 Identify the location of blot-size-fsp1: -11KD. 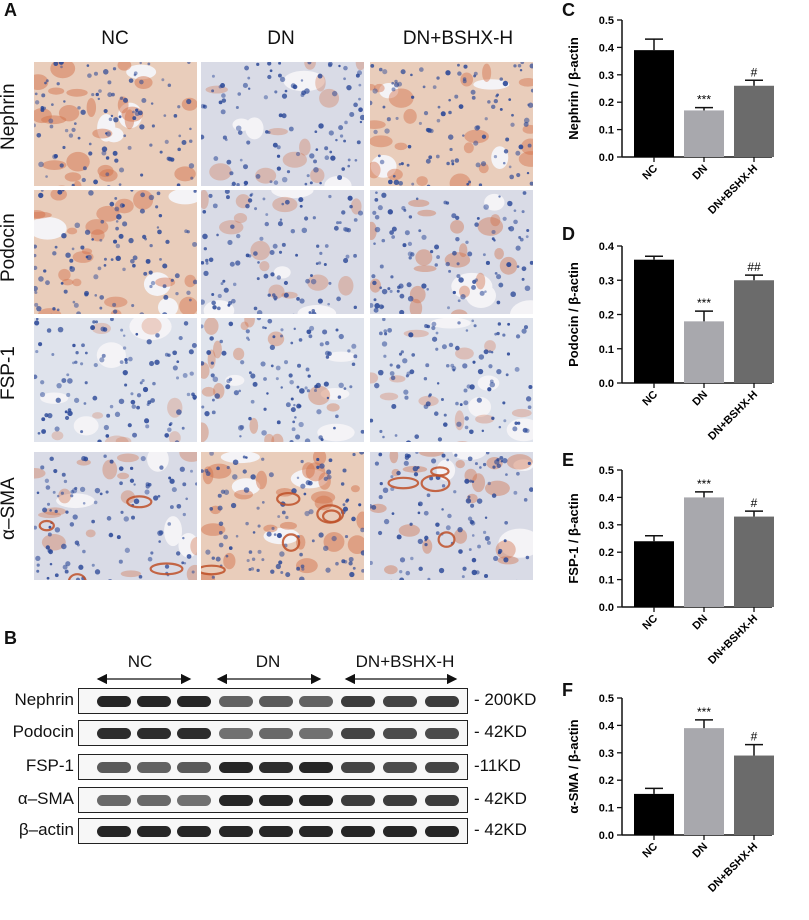
(497, 766).